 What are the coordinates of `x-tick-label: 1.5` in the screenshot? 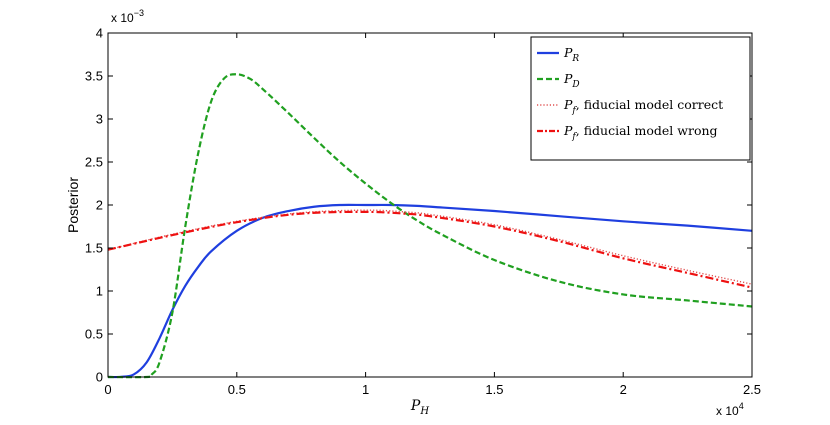 It's located at (494, 389).